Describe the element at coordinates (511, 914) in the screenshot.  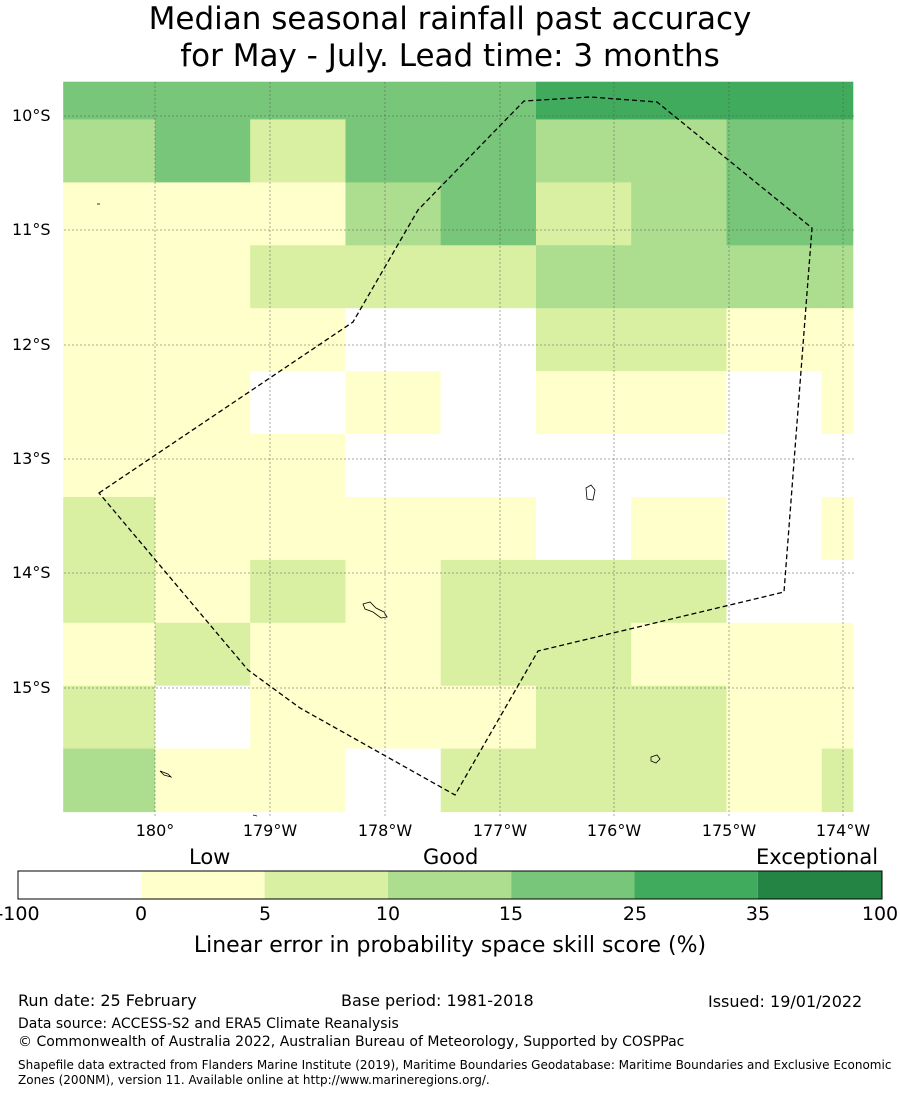
I see `colorbar-tick: 15` at that location.